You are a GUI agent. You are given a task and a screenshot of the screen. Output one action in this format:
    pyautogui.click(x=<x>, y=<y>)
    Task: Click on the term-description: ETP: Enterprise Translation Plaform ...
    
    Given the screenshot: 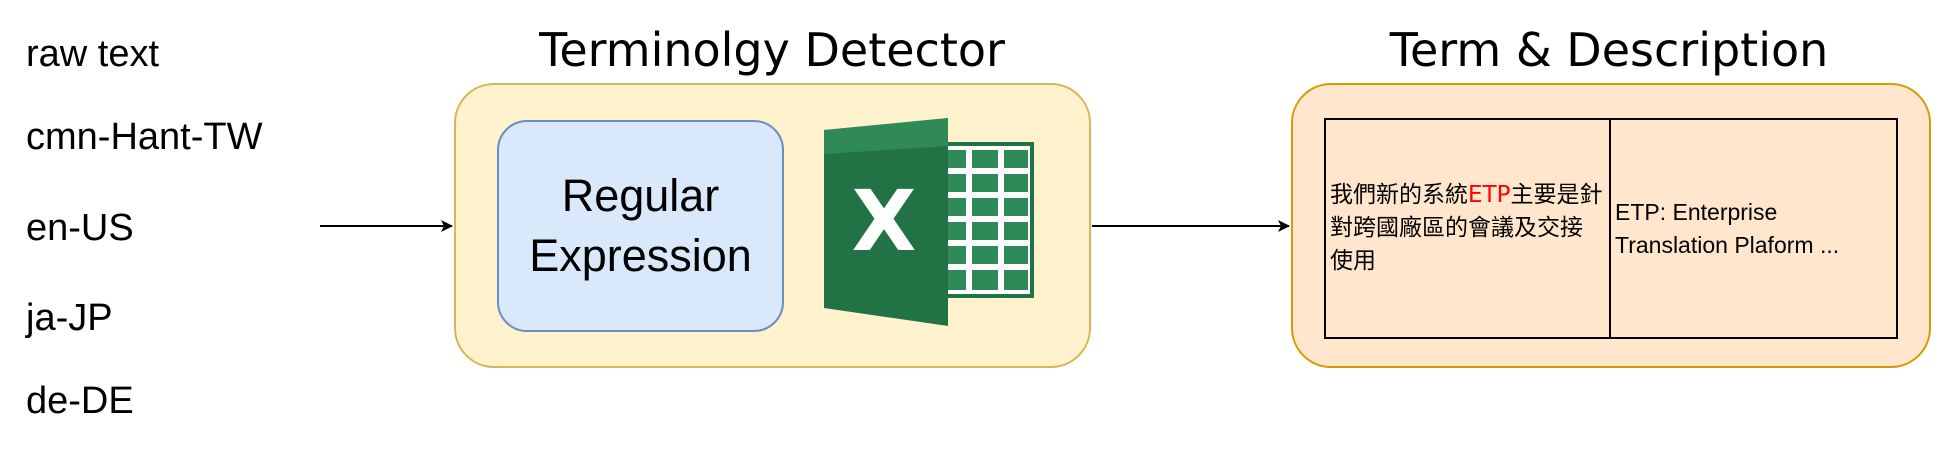 What is the action you would take?
    pyautogui.click(x=1727, y=228)
    